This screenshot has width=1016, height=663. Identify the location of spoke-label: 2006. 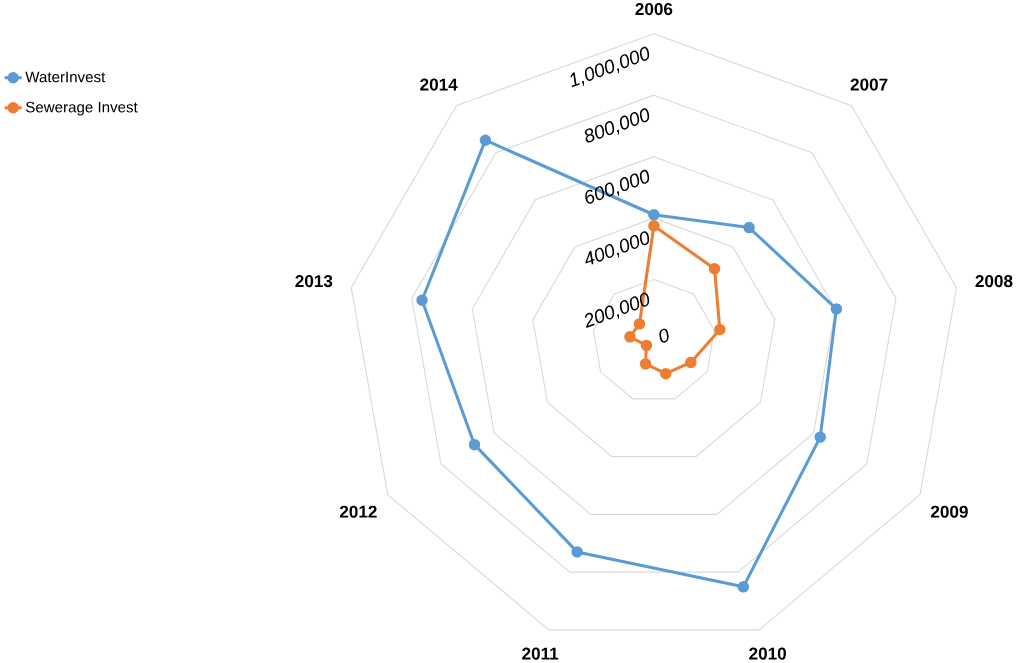
(654, 9).